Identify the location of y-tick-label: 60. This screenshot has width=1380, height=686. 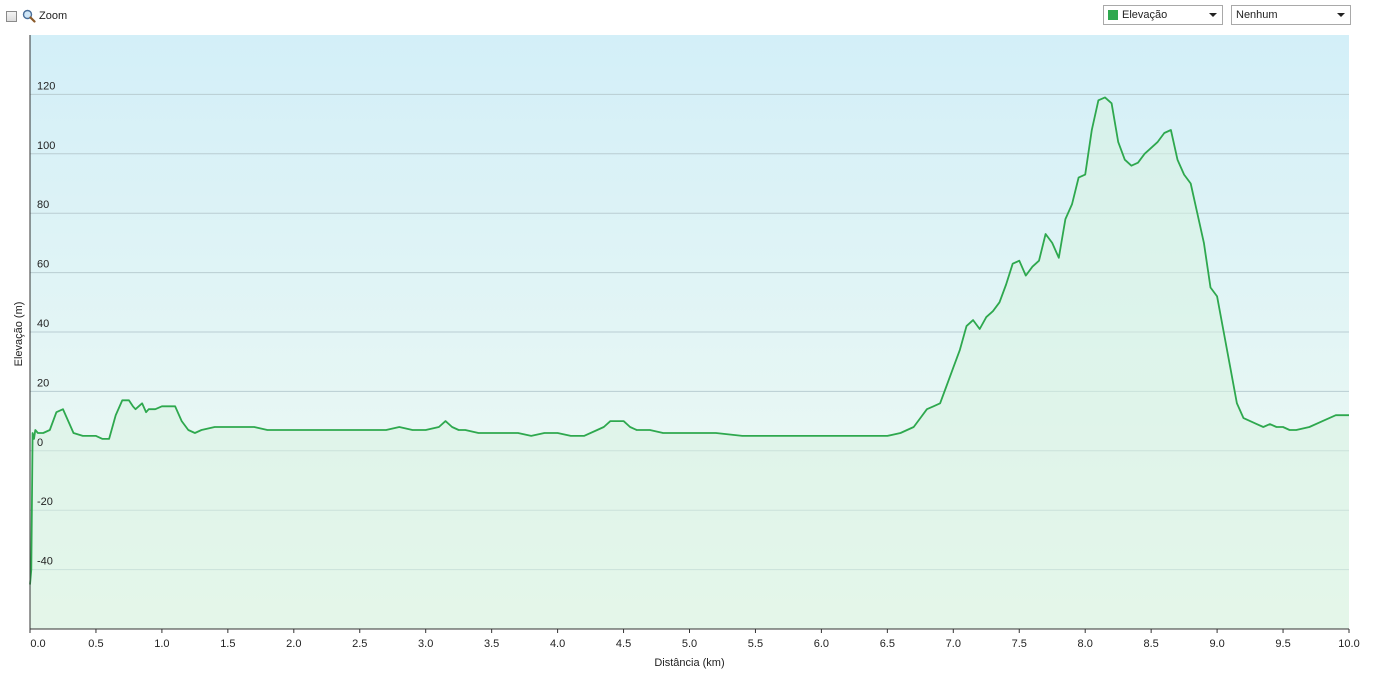
(43, 265).